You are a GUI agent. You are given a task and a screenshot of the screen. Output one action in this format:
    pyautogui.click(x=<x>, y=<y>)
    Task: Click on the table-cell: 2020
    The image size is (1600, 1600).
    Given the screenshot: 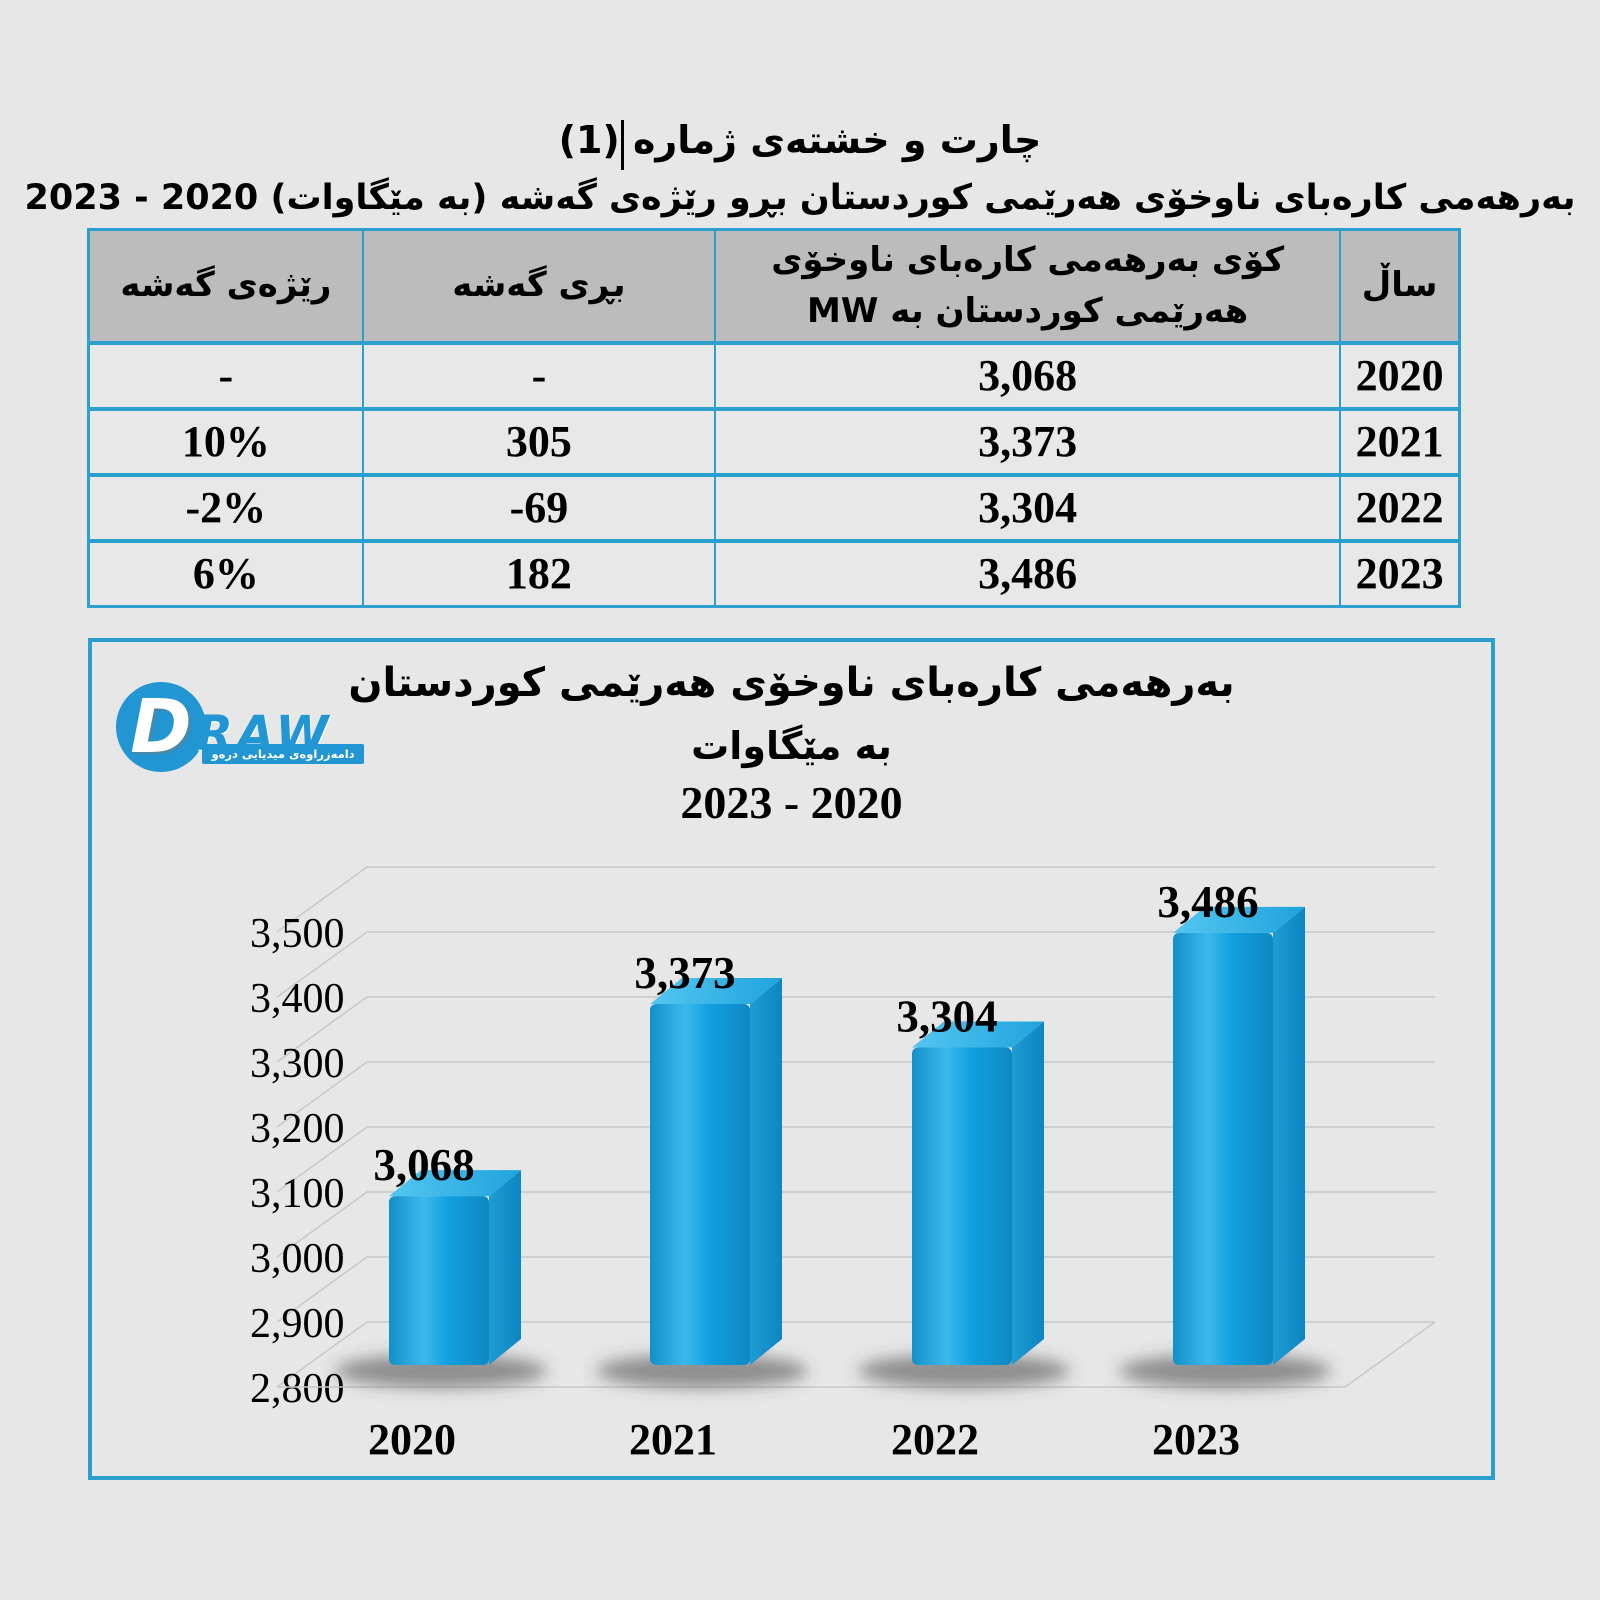 What is the action you would take?
    pyautogui.click(x=1400, y=375)
    